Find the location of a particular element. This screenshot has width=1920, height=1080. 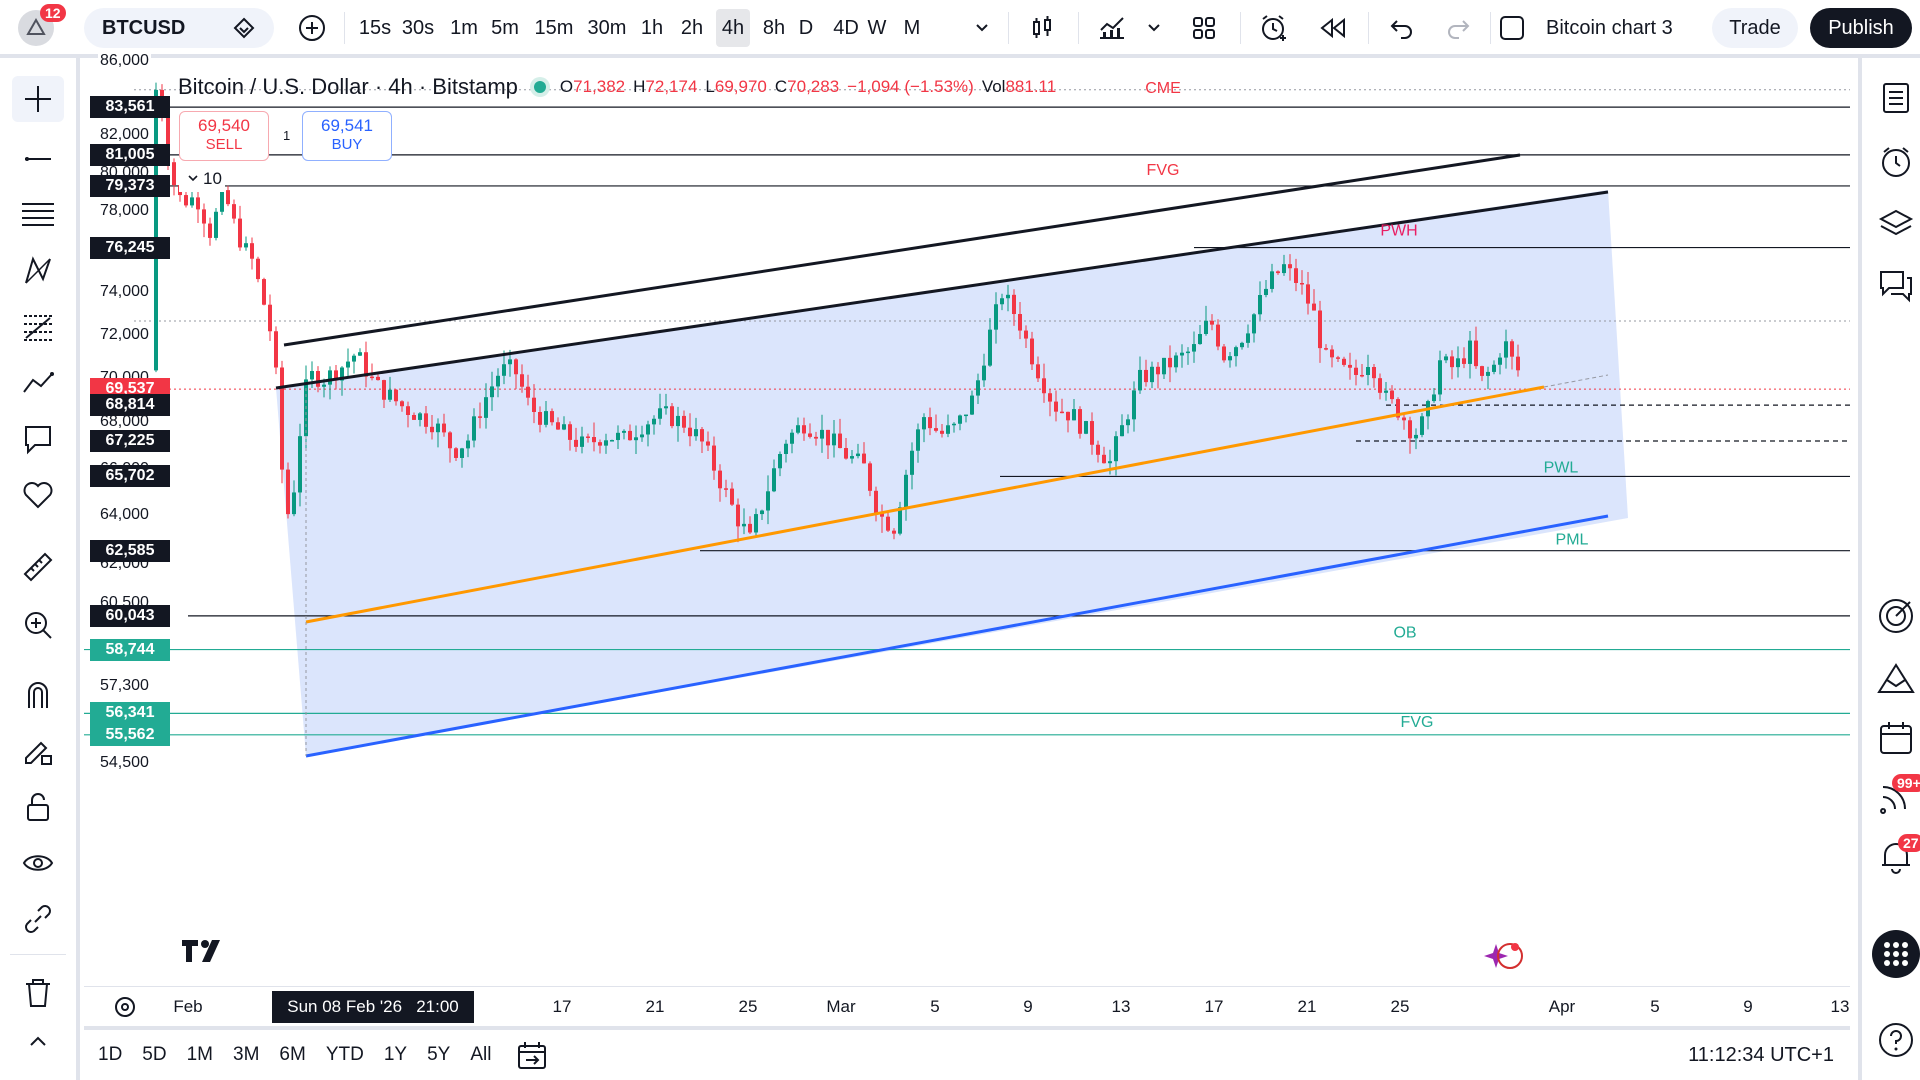

interval-8h: 8h is located at coordinates (774, 27).